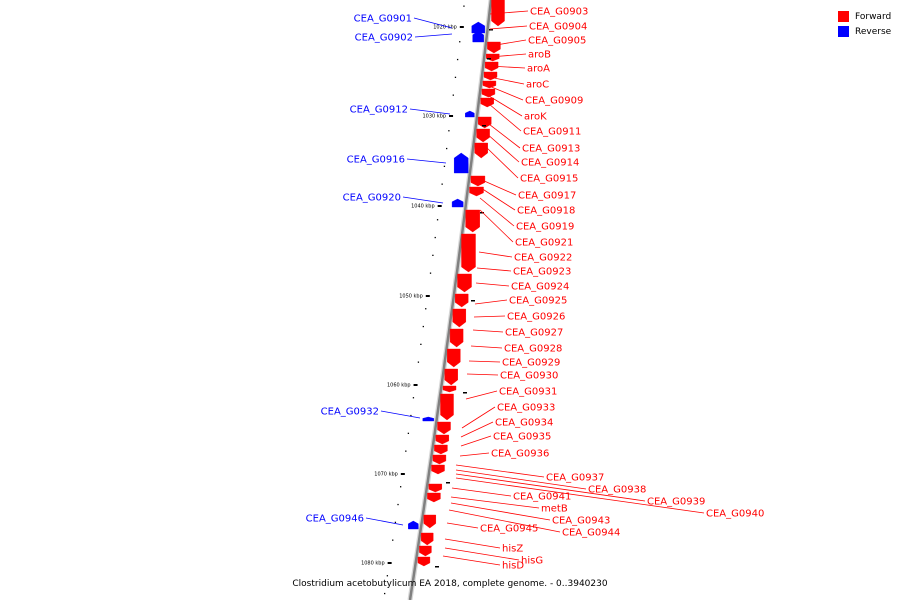 This screenshot has height=600, width=900. I want to click on forward-gene-label: CEA_G0911, so click(552, 132).